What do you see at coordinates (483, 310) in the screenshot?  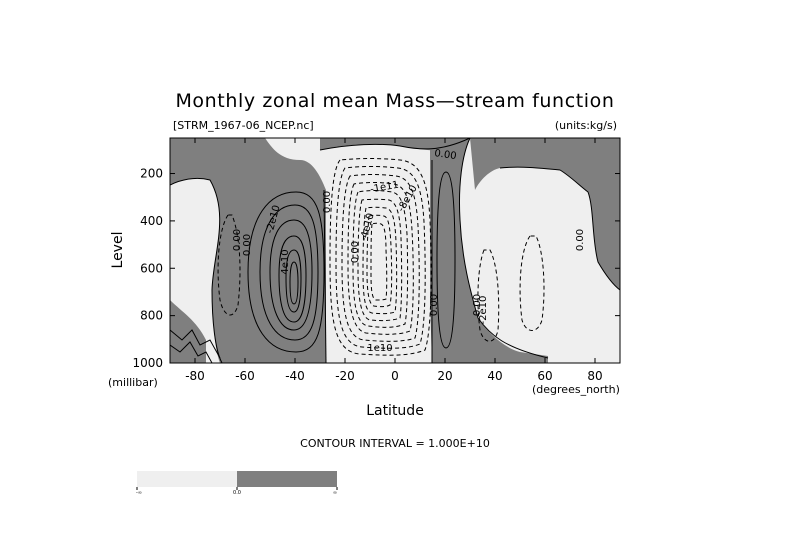 I see `contour-label: -2e10` at bounding box center [483, 310].